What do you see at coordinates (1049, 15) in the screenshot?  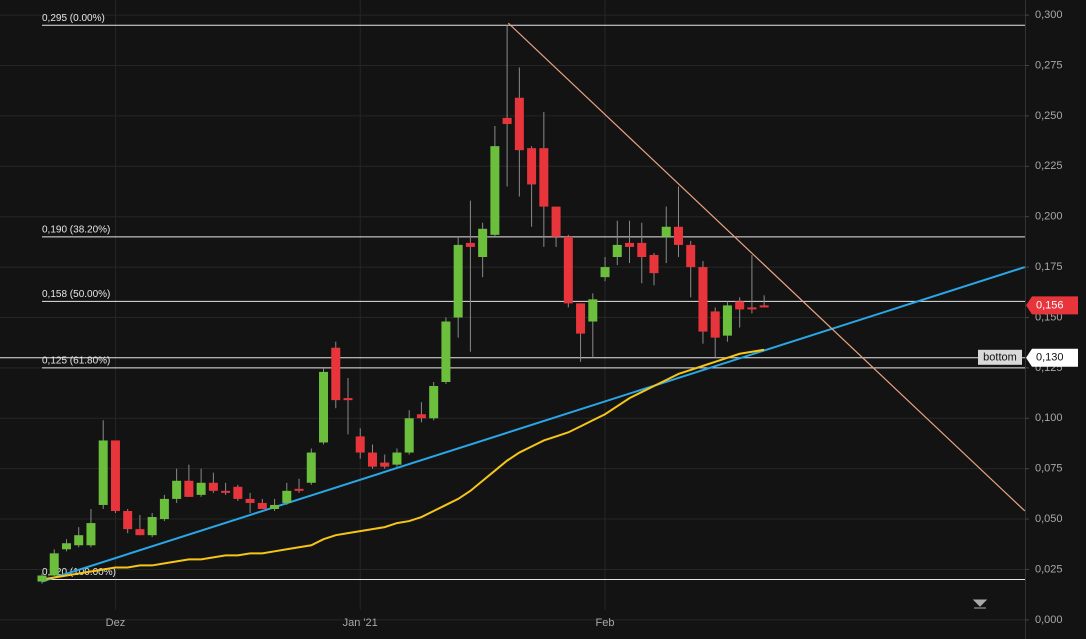 I see `y-tick-label: 0,300` at bounding box center [1049, 15].